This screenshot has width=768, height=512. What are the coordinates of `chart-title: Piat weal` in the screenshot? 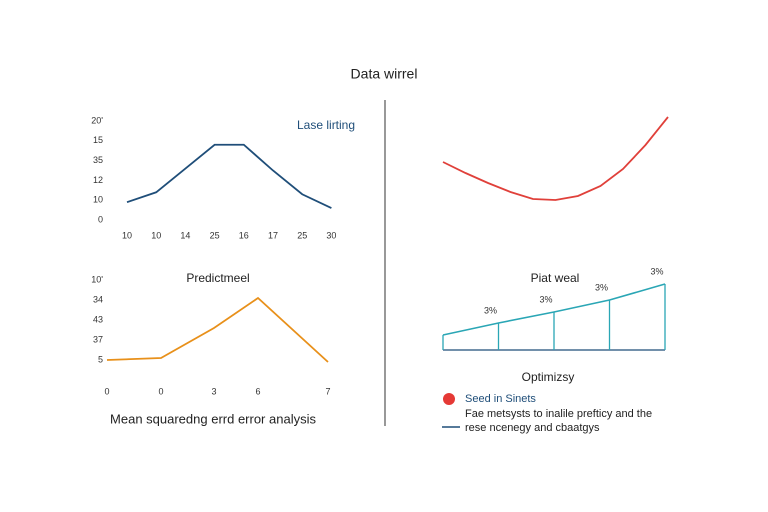 It's located at (555, 278).